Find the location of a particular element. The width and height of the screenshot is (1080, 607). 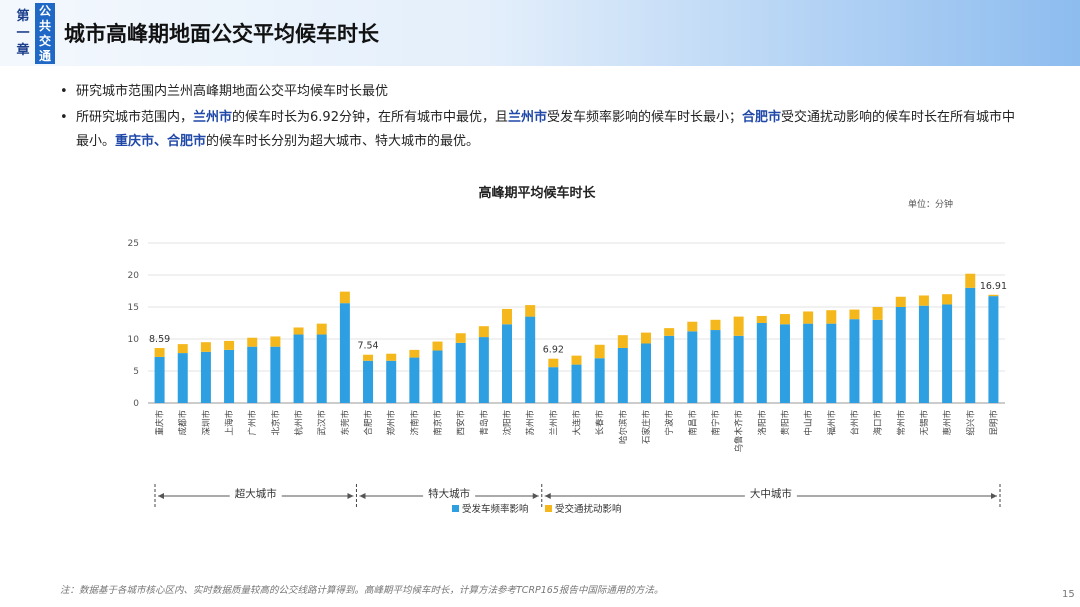

x-tick-label: 武汉市 is located at coordinates (322, 423).